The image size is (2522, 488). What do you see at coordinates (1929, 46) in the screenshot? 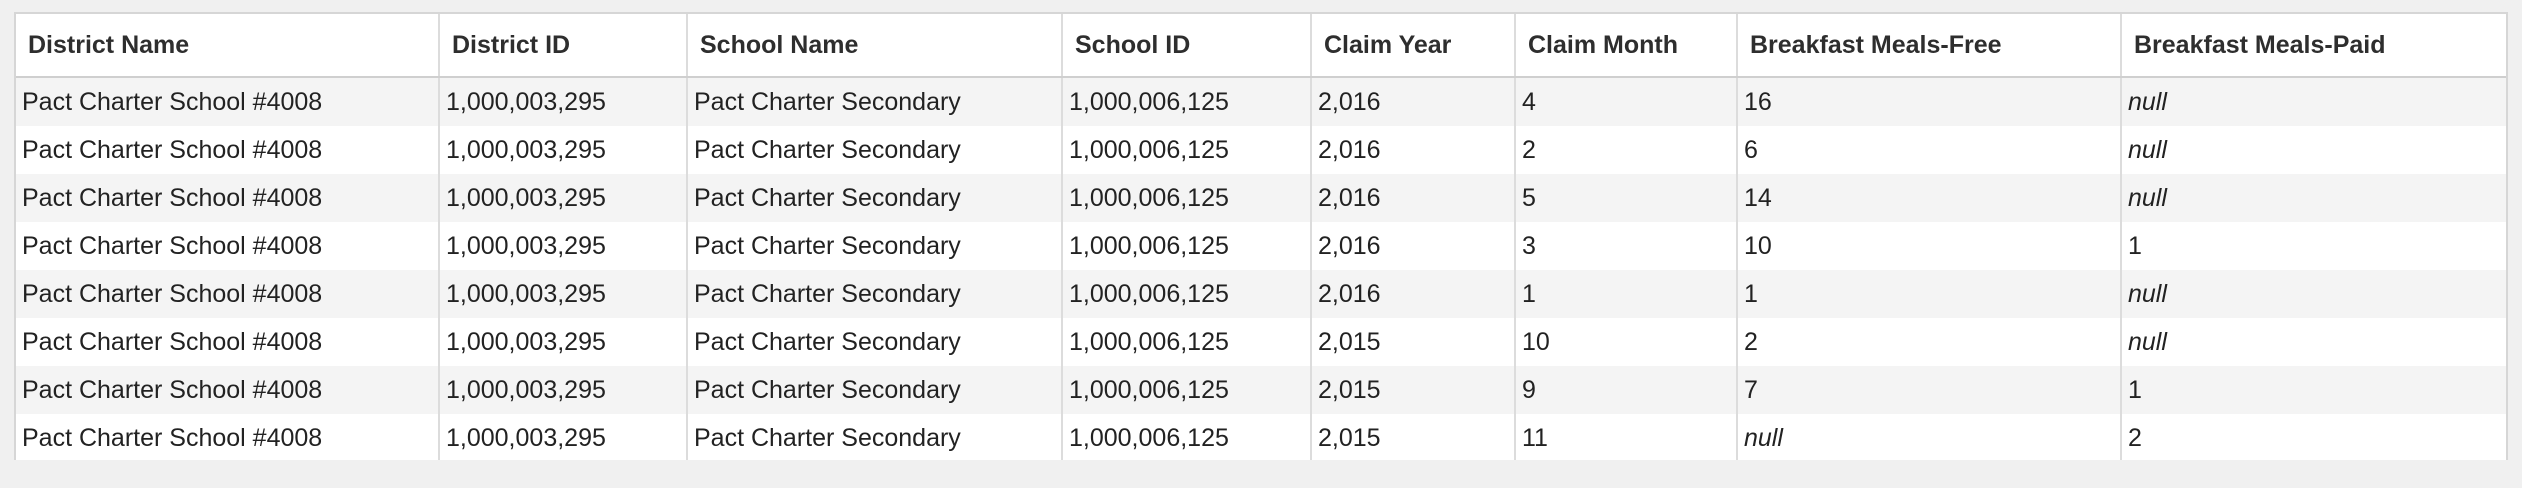
I see `column-header-breakfast-meals-free: Breakfast Meals-Free` at bounding box center [1929, 46].